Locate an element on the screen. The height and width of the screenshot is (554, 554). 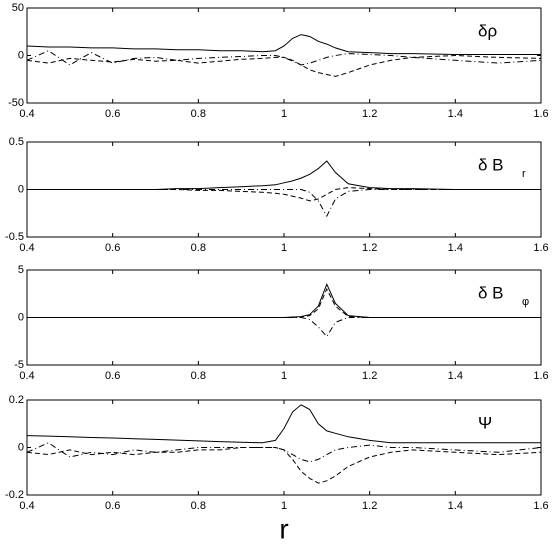
panel-label: Ψ is located at coordinates (485, 422).